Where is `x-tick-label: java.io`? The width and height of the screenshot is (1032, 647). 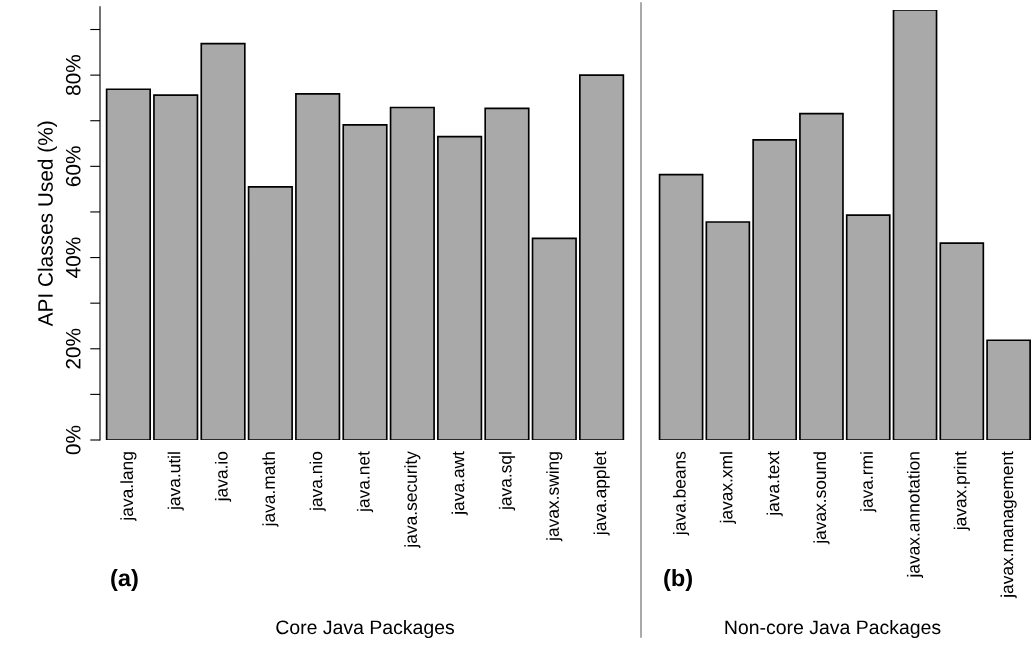 x-tick-label: java.io is located at coordinates (223, 476).